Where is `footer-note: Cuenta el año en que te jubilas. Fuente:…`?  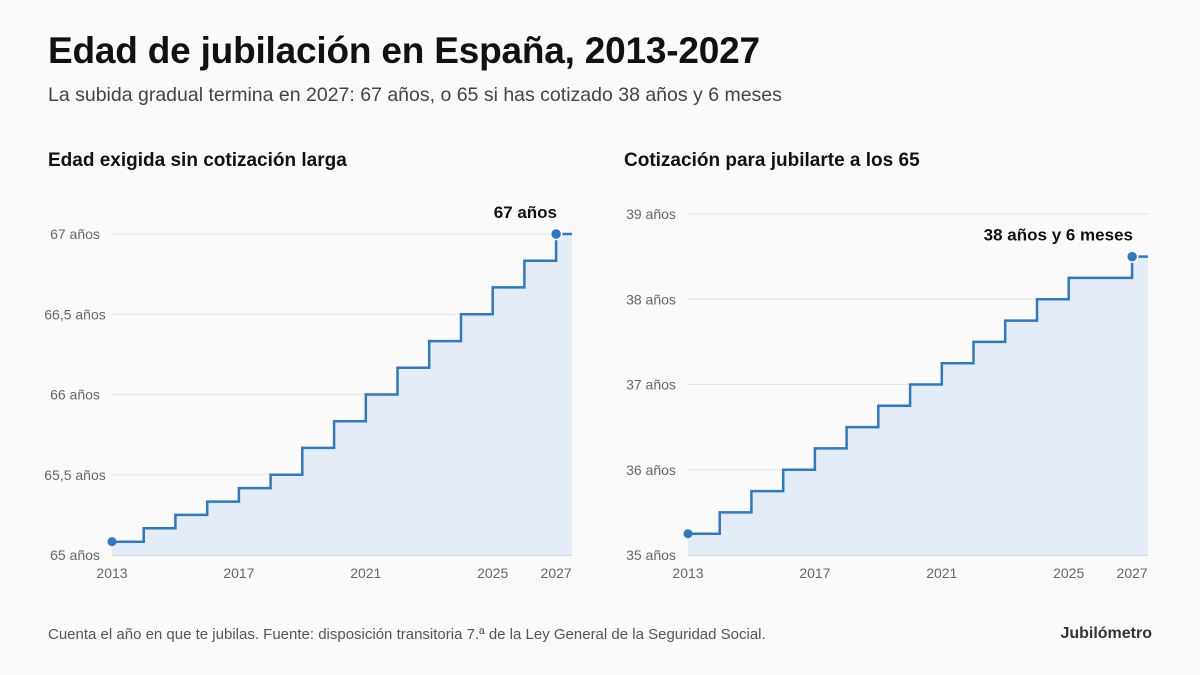 footer-note: Cuenta el año en que te jubilas. Fuente:… is located at coordinates (407, 634).